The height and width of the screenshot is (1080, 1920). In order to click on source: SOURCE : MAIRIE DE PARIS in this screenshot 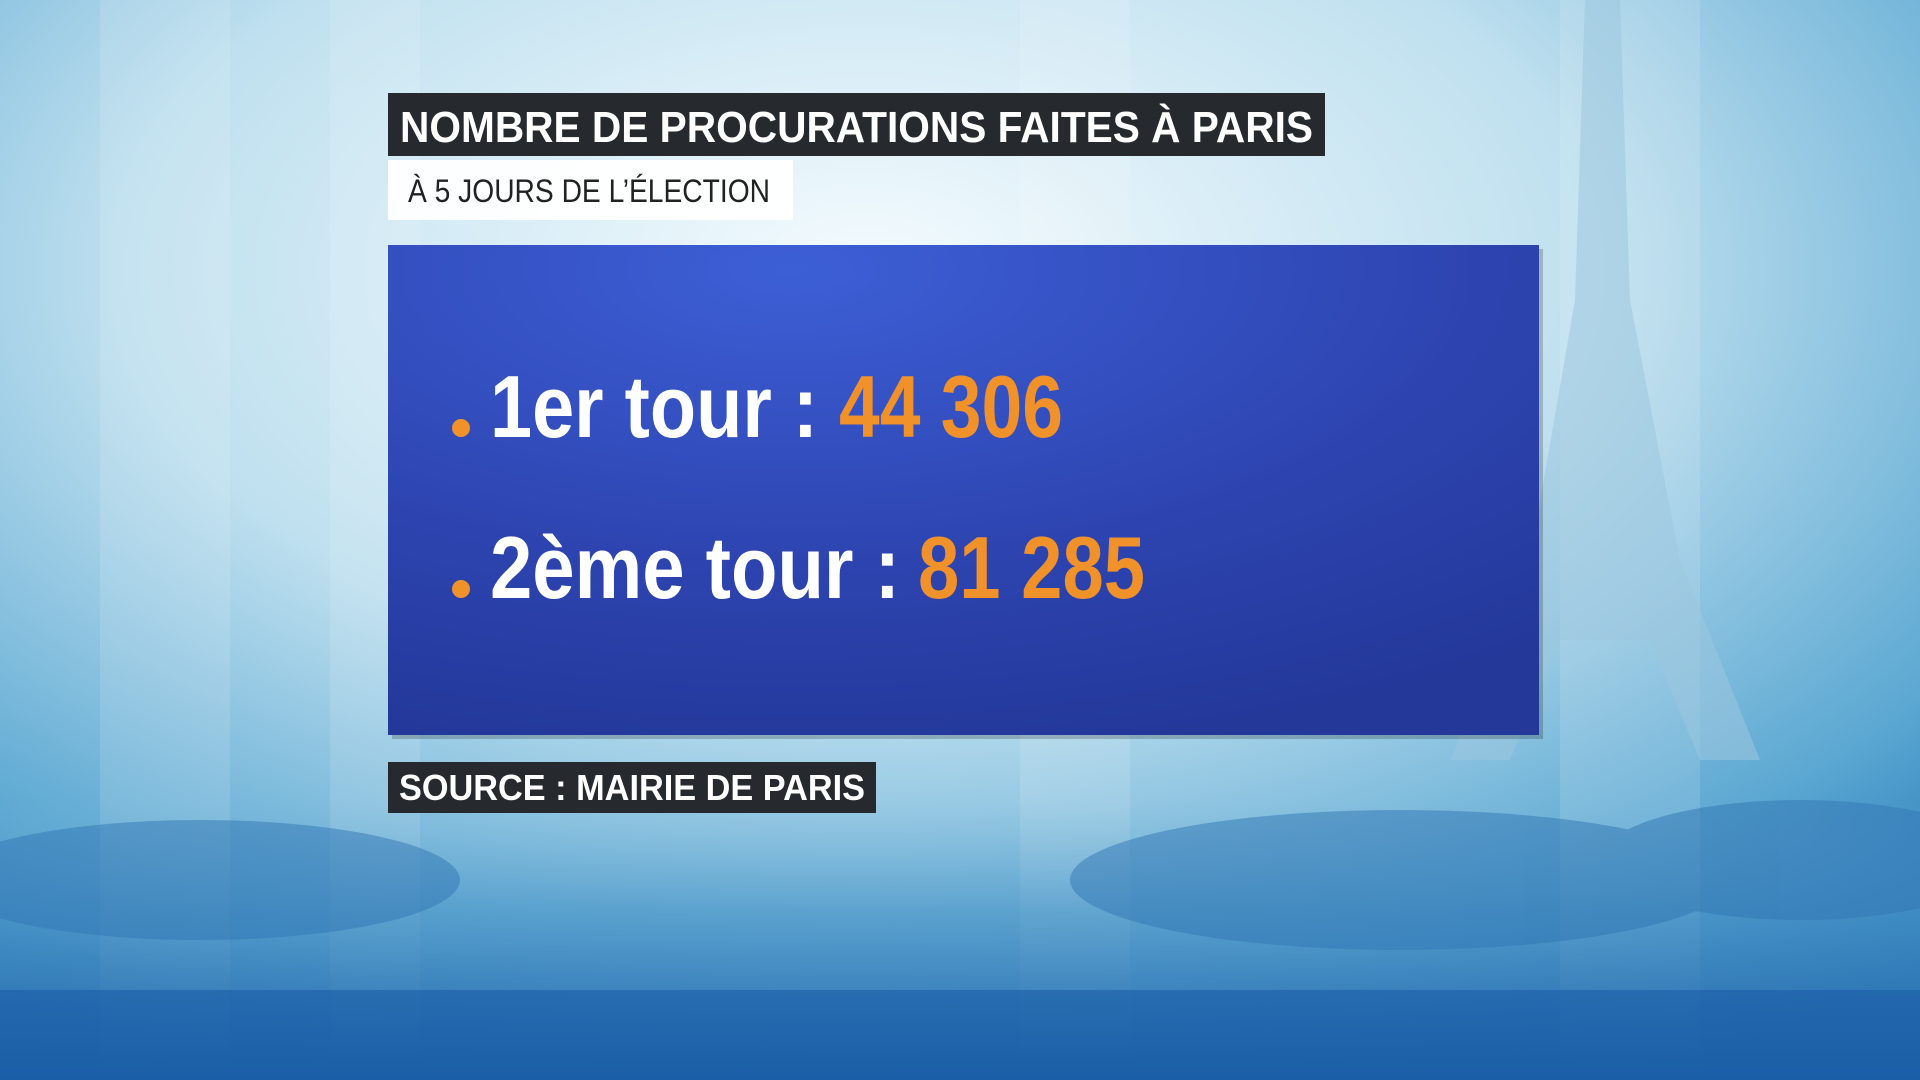, I will do `click(632, 787)`.